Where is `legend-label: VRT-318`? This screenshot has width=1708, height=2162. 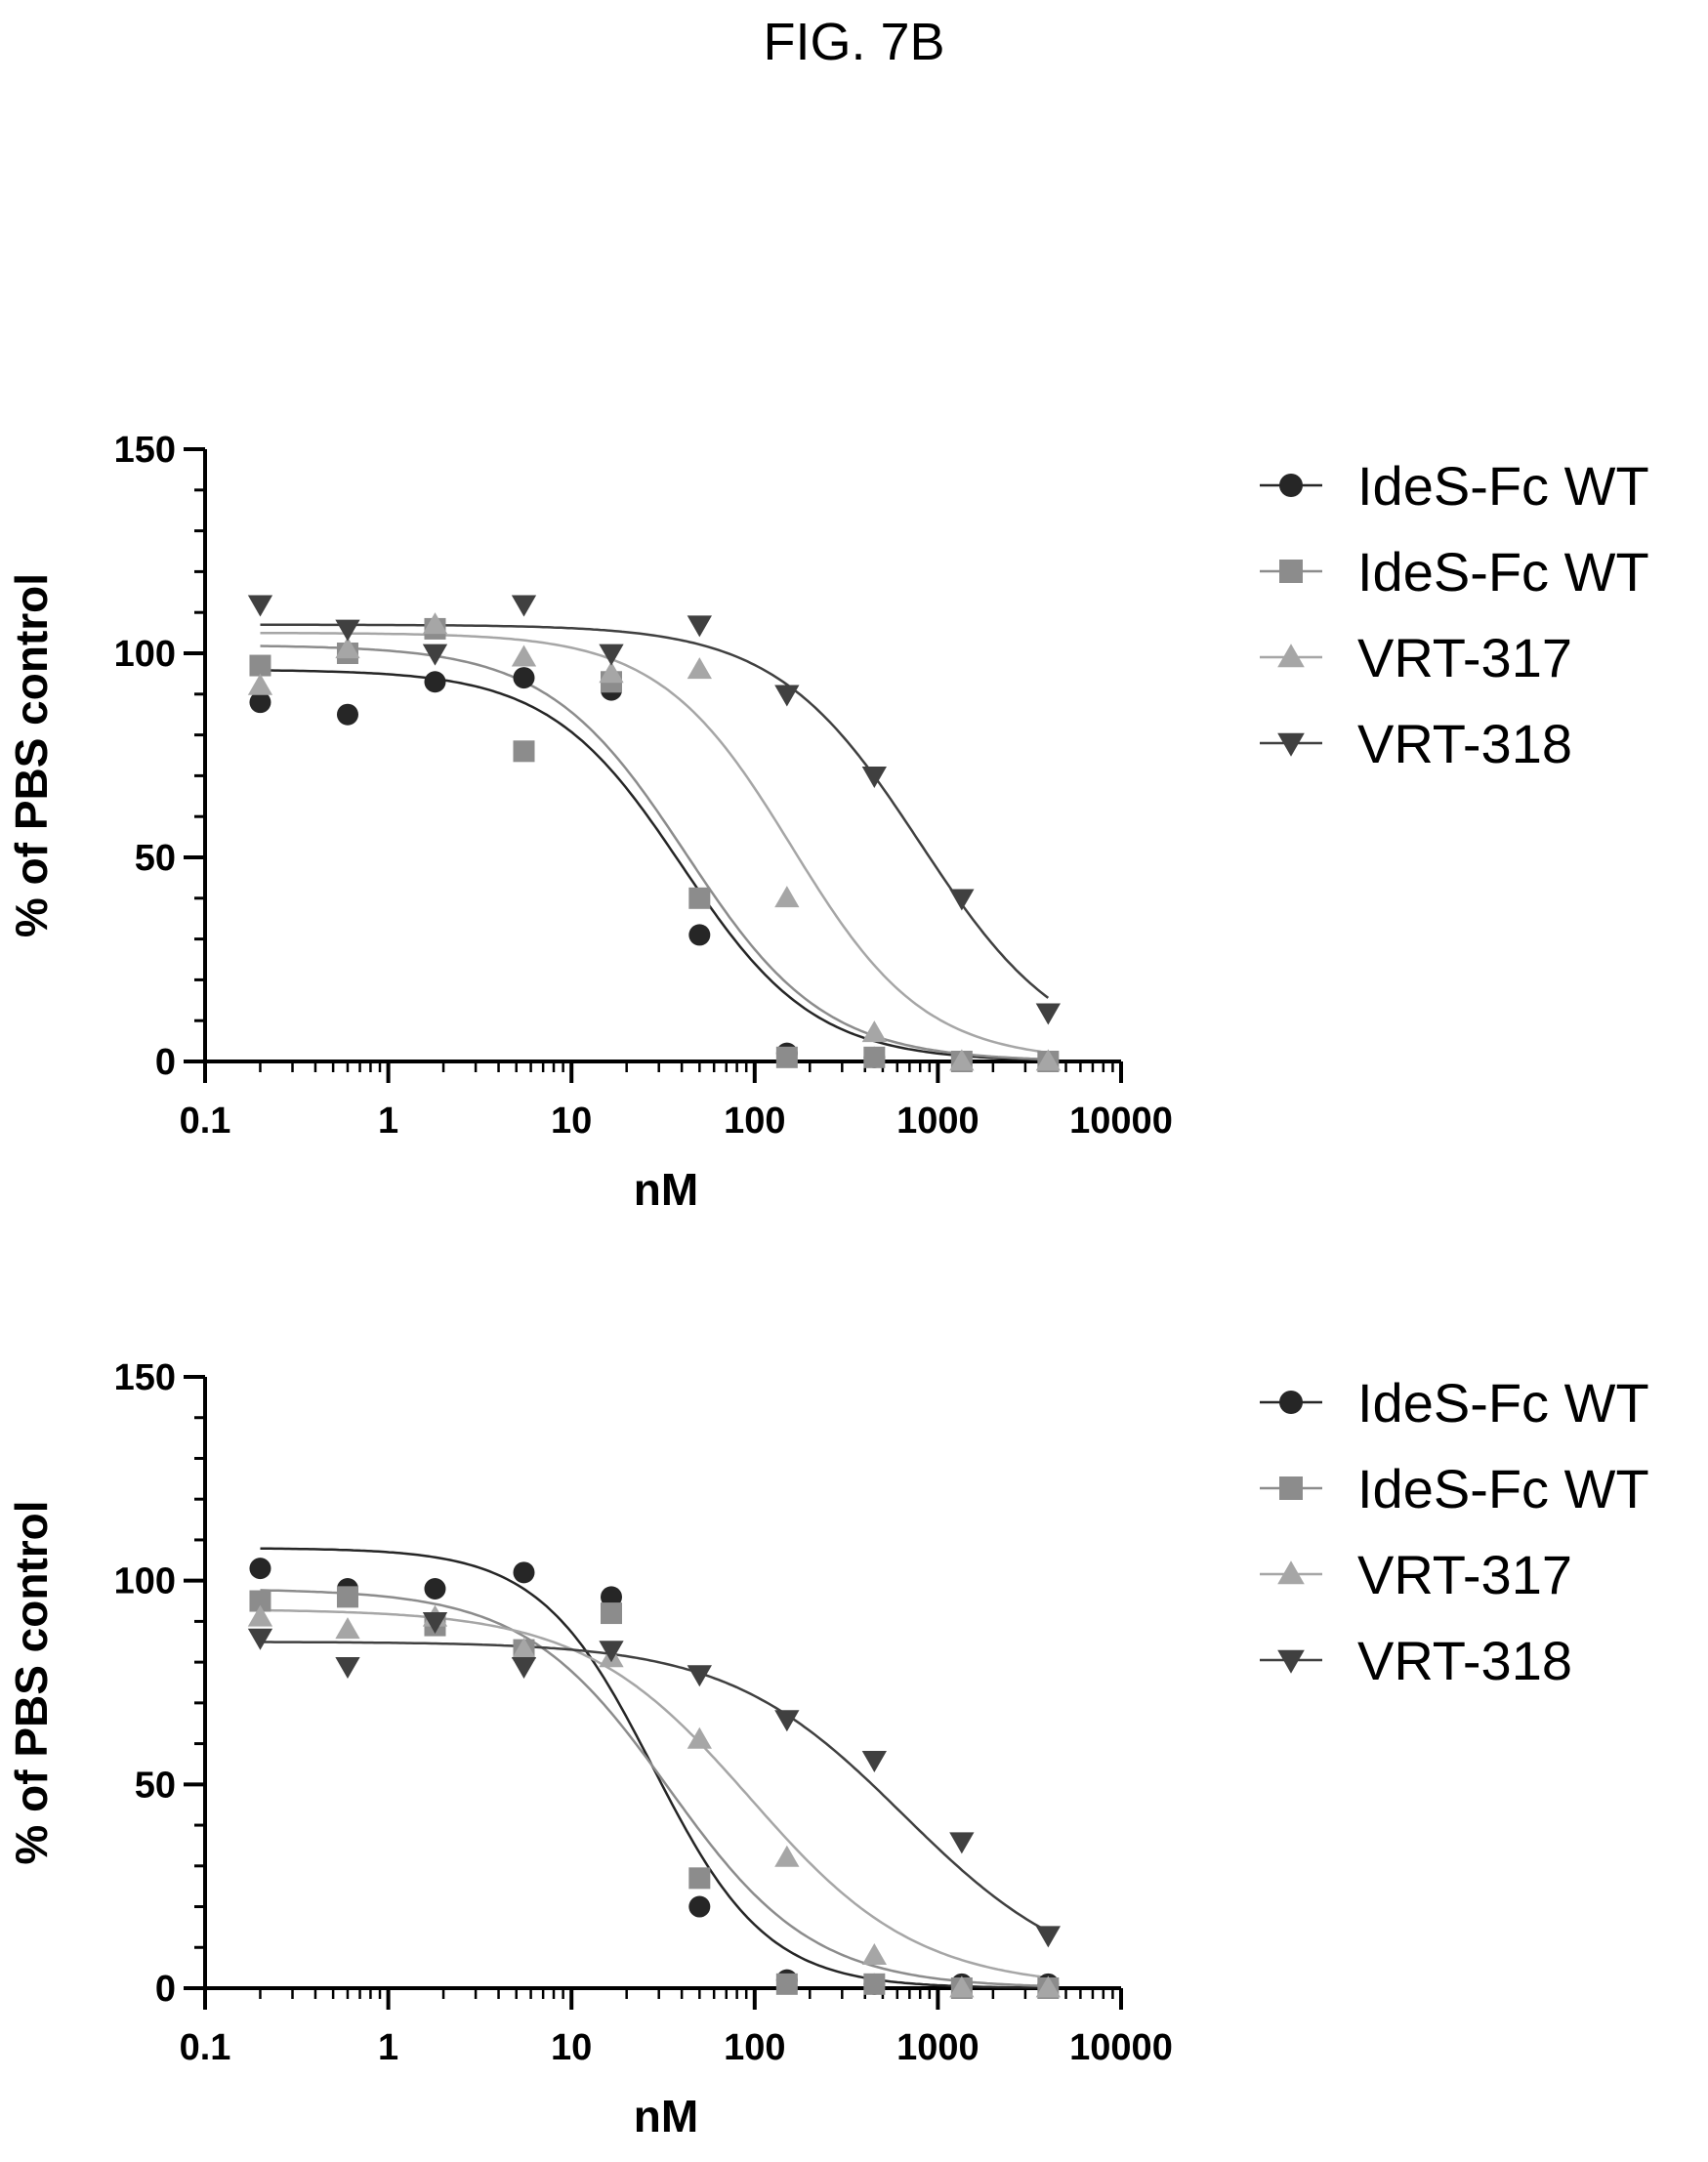 legend-label: VRT-318 is located at coordinates (1465, 744).